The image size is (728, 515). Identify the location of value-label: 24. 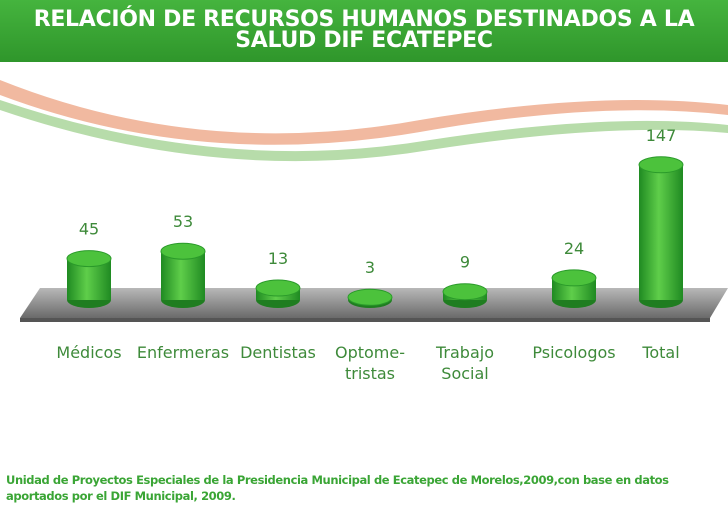
(574, 248).